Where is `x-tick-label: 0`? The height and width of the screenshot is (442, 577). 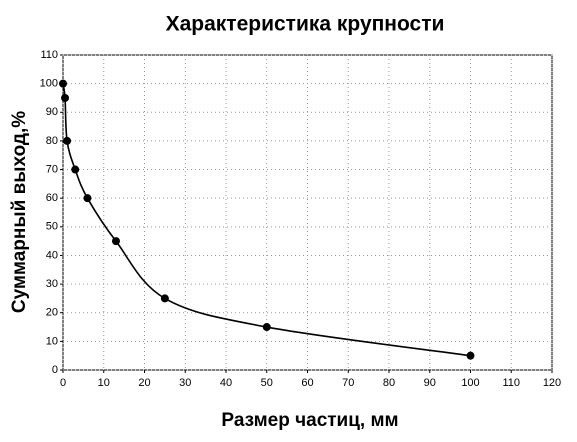
x-tick-label: 0 is located at coordinates (63, 383).